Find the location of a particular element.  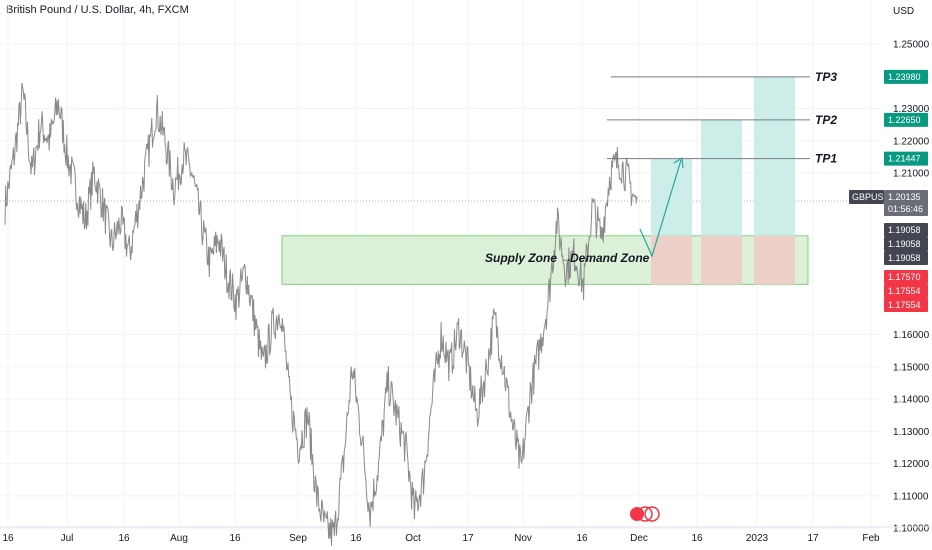

y-tick-label: 1.22000 is located at coordinates (911, 141).